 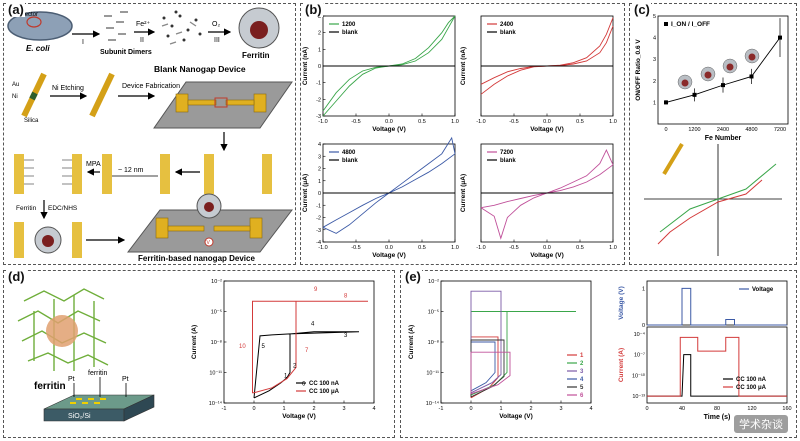 What do you see at coordinates (763, 290) in the screenshot?
I see `e2-legend-voltage-label: Voltage` at bounding box center [763, 290].